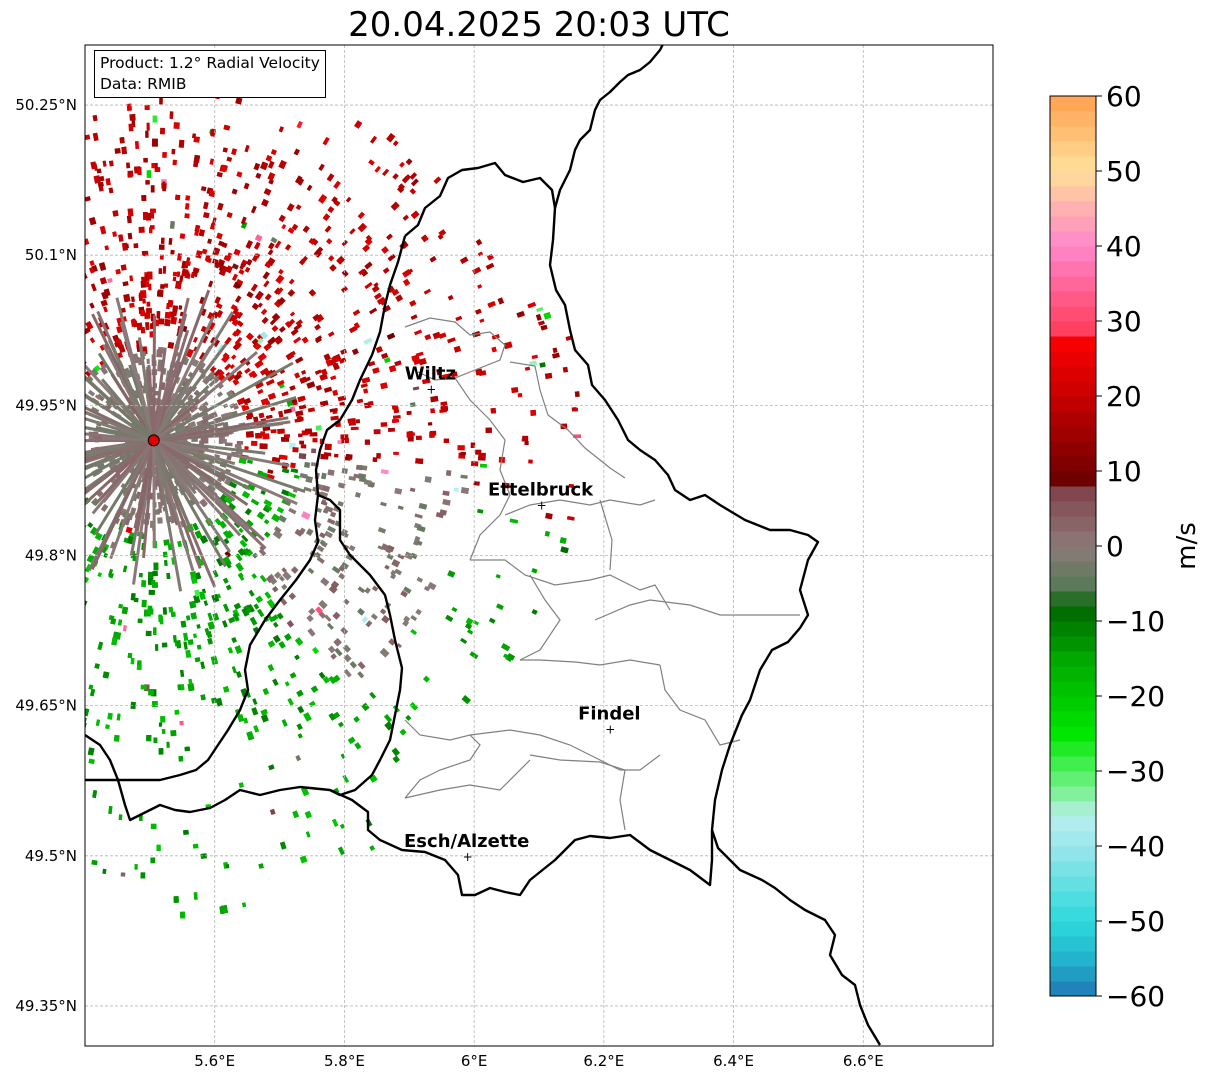 This screenshot has height=1081, width=1207. Describe the element at coordinates (51, 556) in the screenshot. I see `lat-tick-label: 49.8°N` at that location.